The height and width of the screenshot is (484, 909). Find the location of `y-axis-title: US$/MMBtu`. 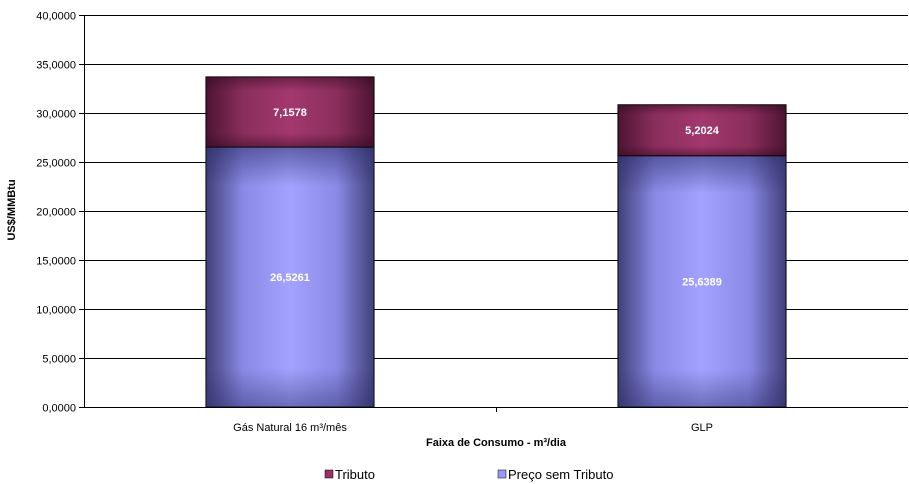

y-axis-title: US$/MMBtu is located at coordinates (12, 209).